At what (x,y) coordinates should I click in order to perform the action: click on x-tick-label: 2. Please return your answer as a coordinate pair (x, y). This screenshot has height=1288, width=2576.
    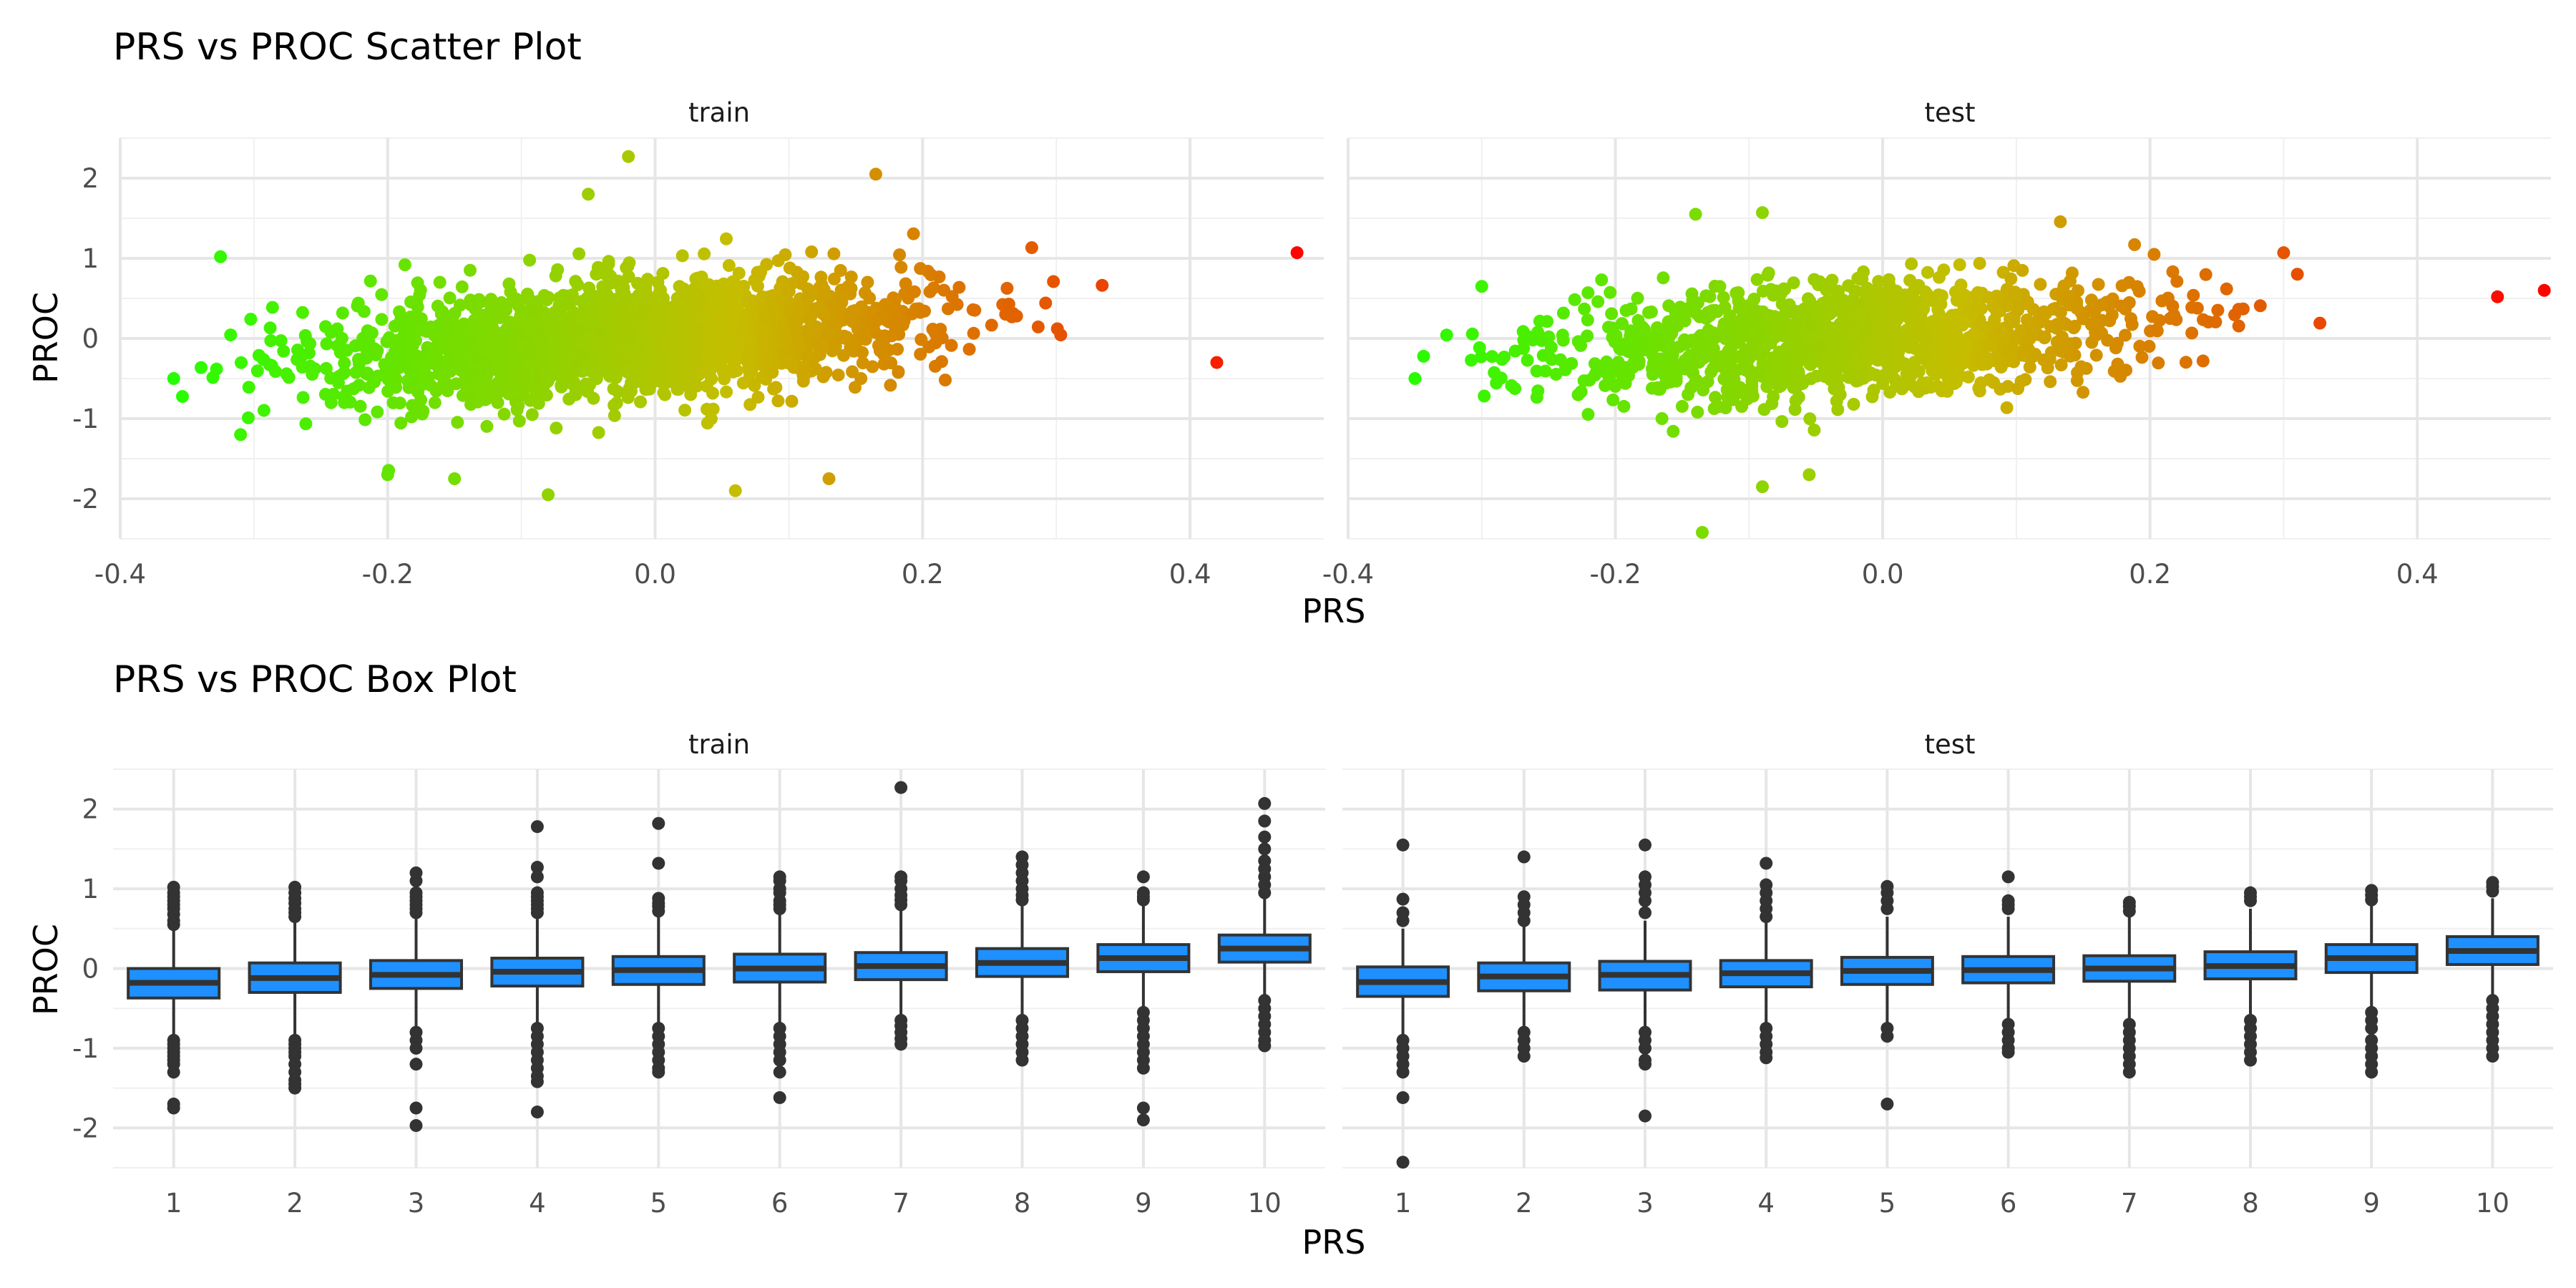
    Looking at the image, I should click on (1524, 1203).